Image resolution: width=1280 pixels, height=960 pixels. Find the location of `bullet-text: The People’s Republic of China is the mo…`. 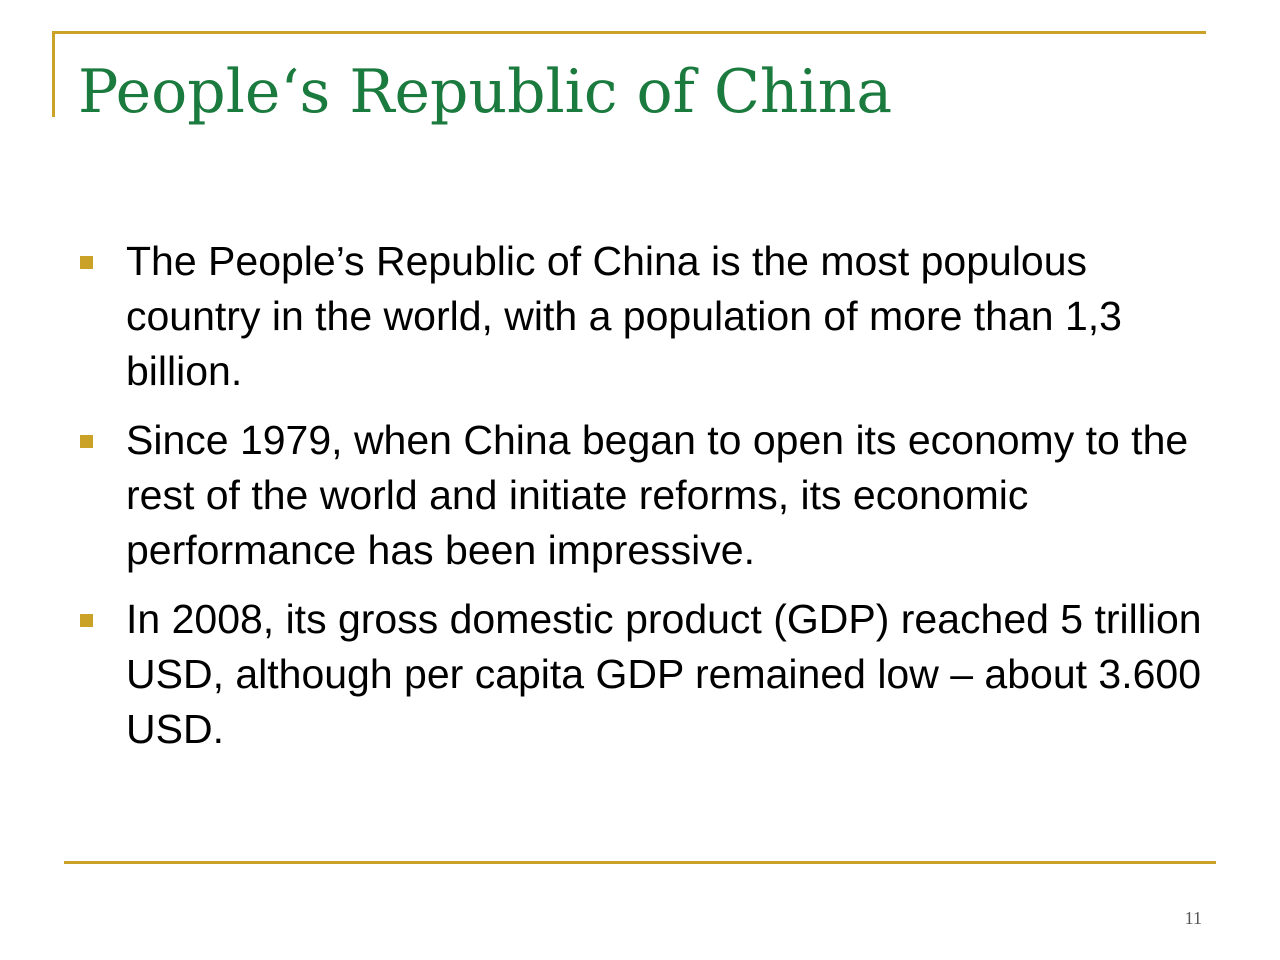

bullet-text: The People’s Republic of China is the mo… is located at coordinates (624, 316).